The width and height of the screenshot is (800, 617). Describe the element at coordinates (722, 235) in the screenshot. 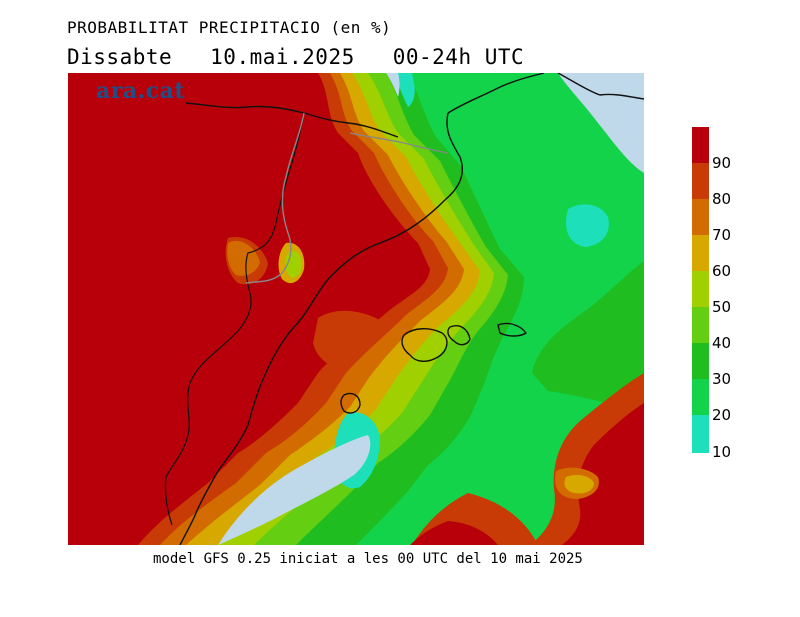

I see `legend-label-70: 70` at that location.